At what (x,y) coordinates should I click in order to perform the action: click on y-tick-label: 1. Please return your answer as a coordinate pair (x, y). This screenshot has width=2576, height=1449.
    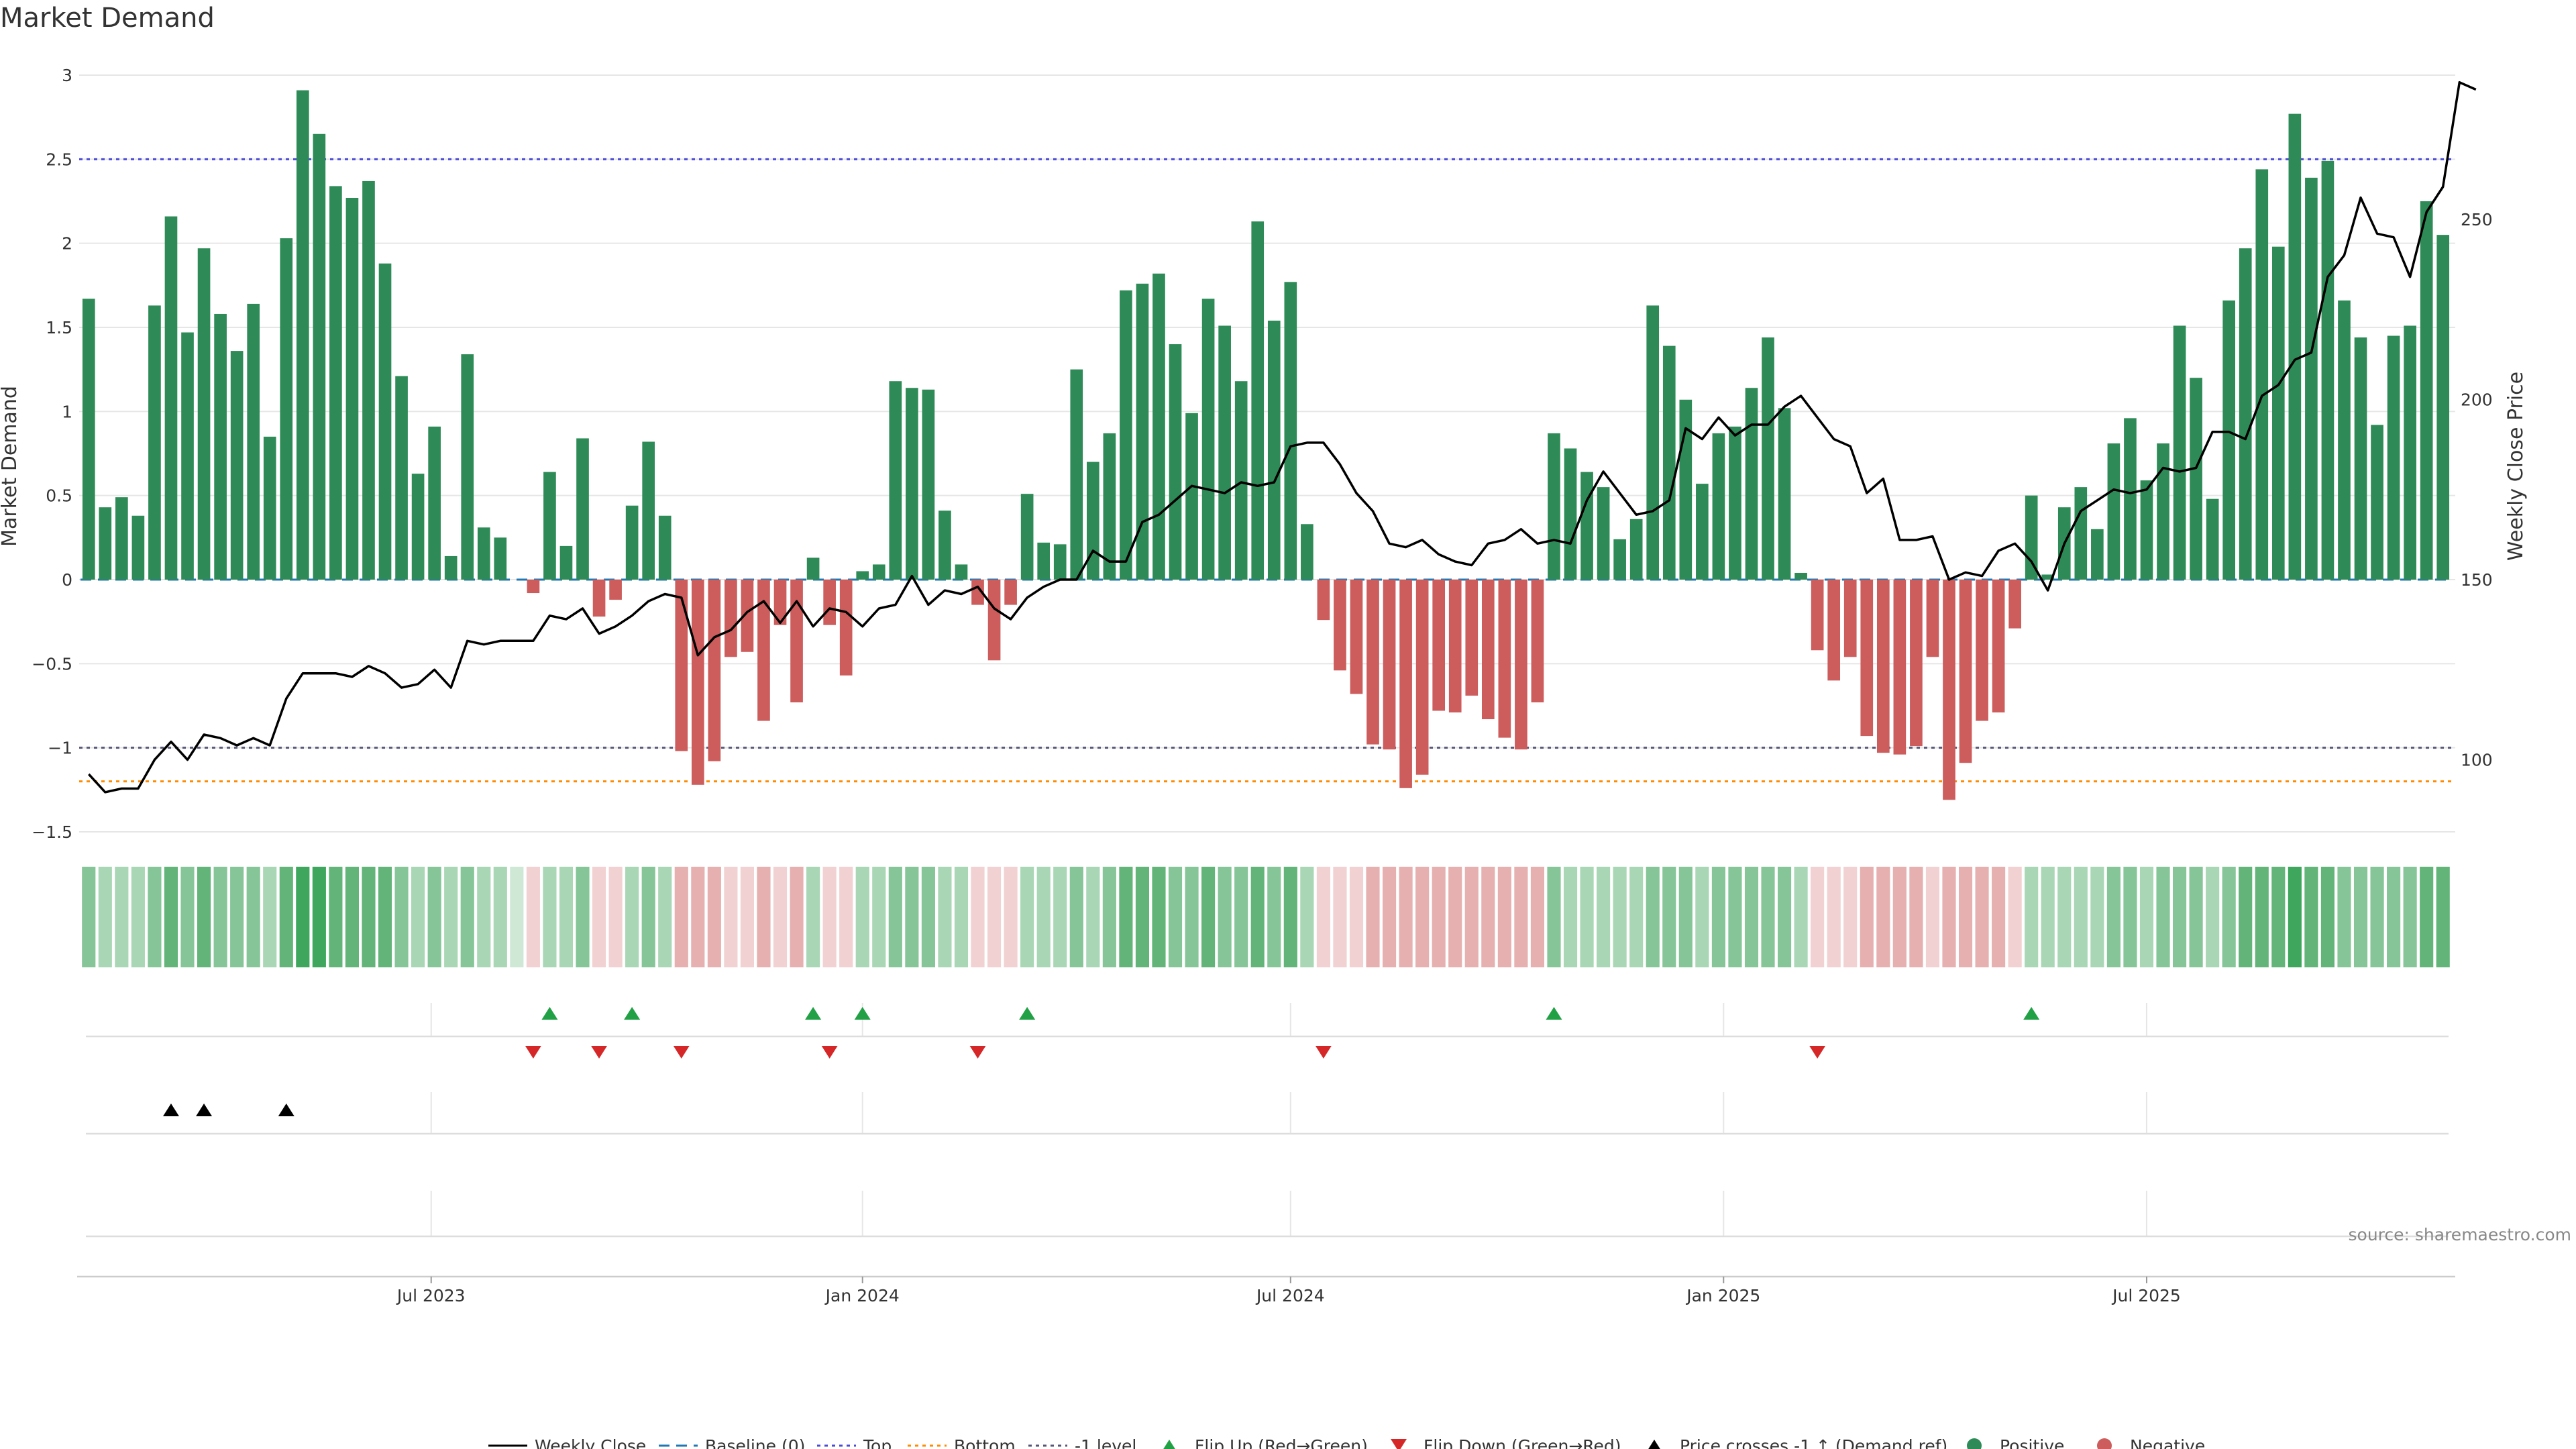
    Looking at the image, I should click on (67, 411).